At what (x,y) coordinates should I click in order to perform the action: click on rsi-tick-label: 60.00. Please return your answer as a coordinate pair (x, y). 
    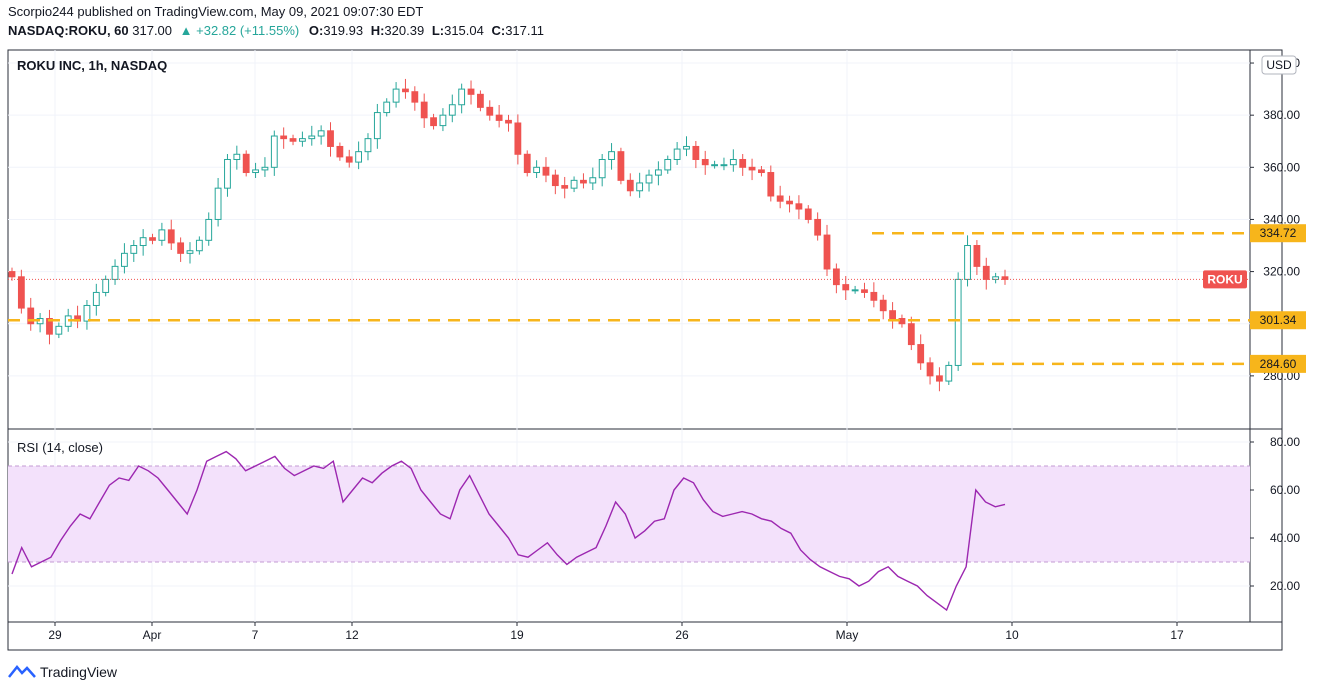
    Looking at the image, I should click on (1285, 490).